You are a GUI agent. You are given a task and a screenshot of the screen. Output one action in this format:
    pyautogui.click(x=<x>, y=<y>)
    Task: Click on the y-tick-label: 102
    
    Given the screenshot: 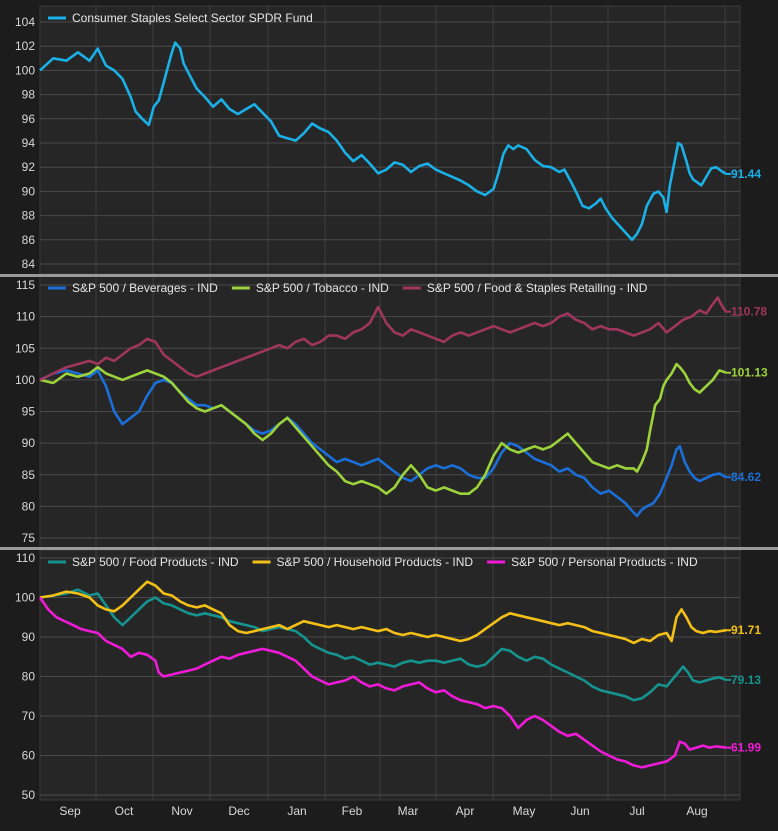 What is the action you would take?
    pyautogui.click(x=25, y=46)
    